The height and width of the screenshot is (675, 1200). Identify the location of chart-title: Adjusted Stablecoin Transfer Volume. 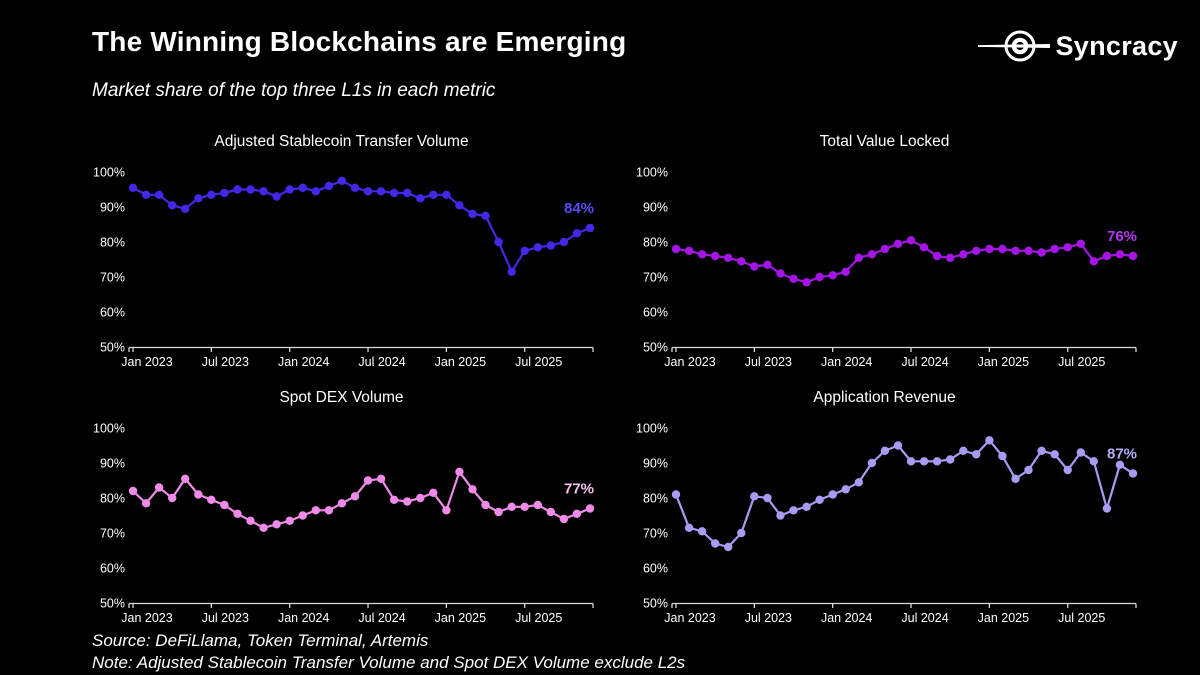
(341, 141).